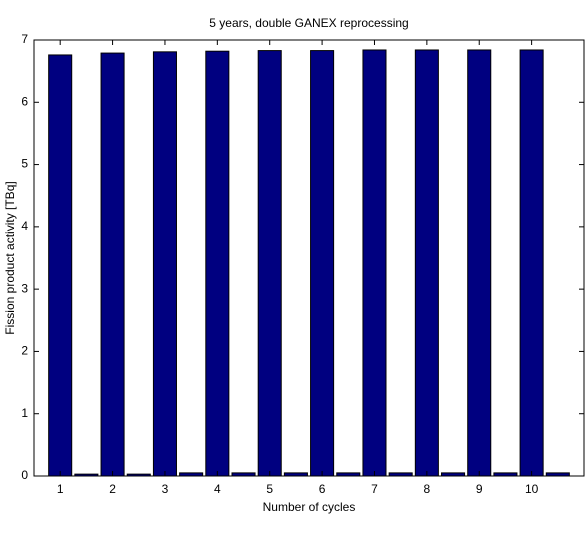 The width and height of the screenshot is (588, 535). Describe the element at coordinates (217, 489) in the screenshot. I see `x-tick-label: 4` at that location.